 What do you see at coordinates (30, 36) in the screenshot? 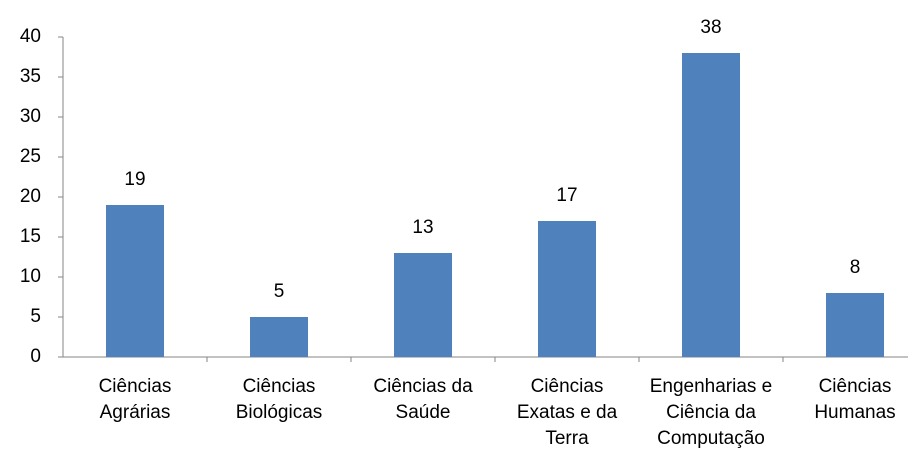
I see `y-tick-label: 40` at bounding box center [30, 36].